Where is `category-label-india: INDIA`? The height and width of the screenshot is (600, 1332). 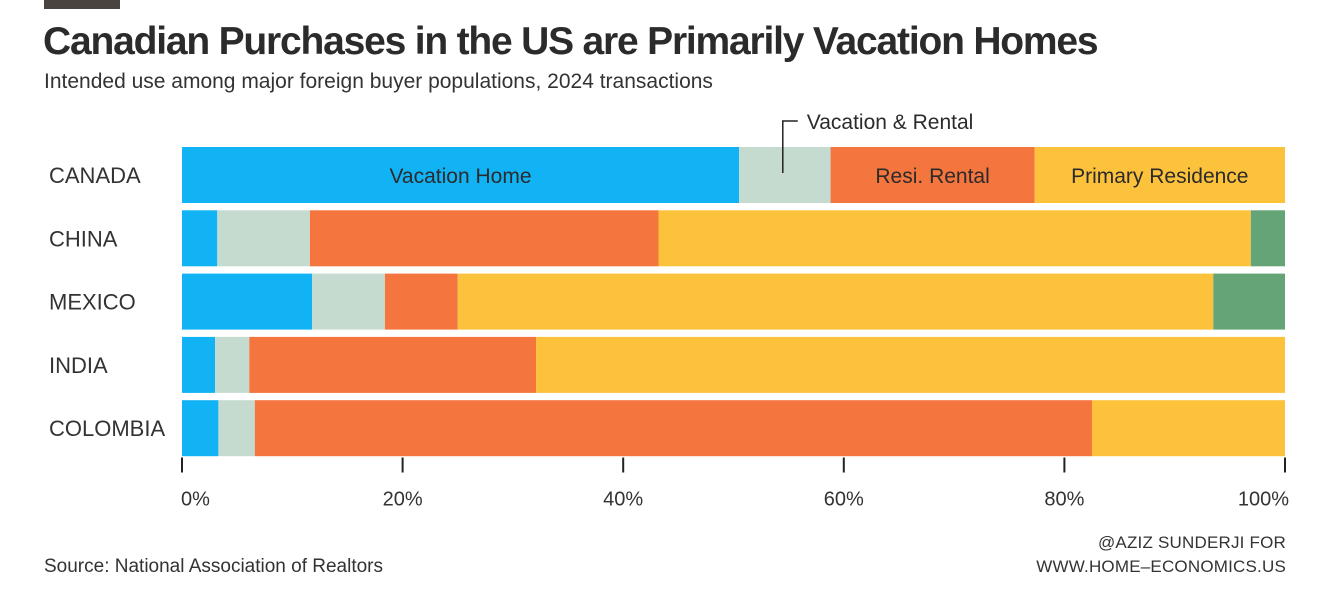
category-label-india: INDIA is located at coordinates (78, 365).